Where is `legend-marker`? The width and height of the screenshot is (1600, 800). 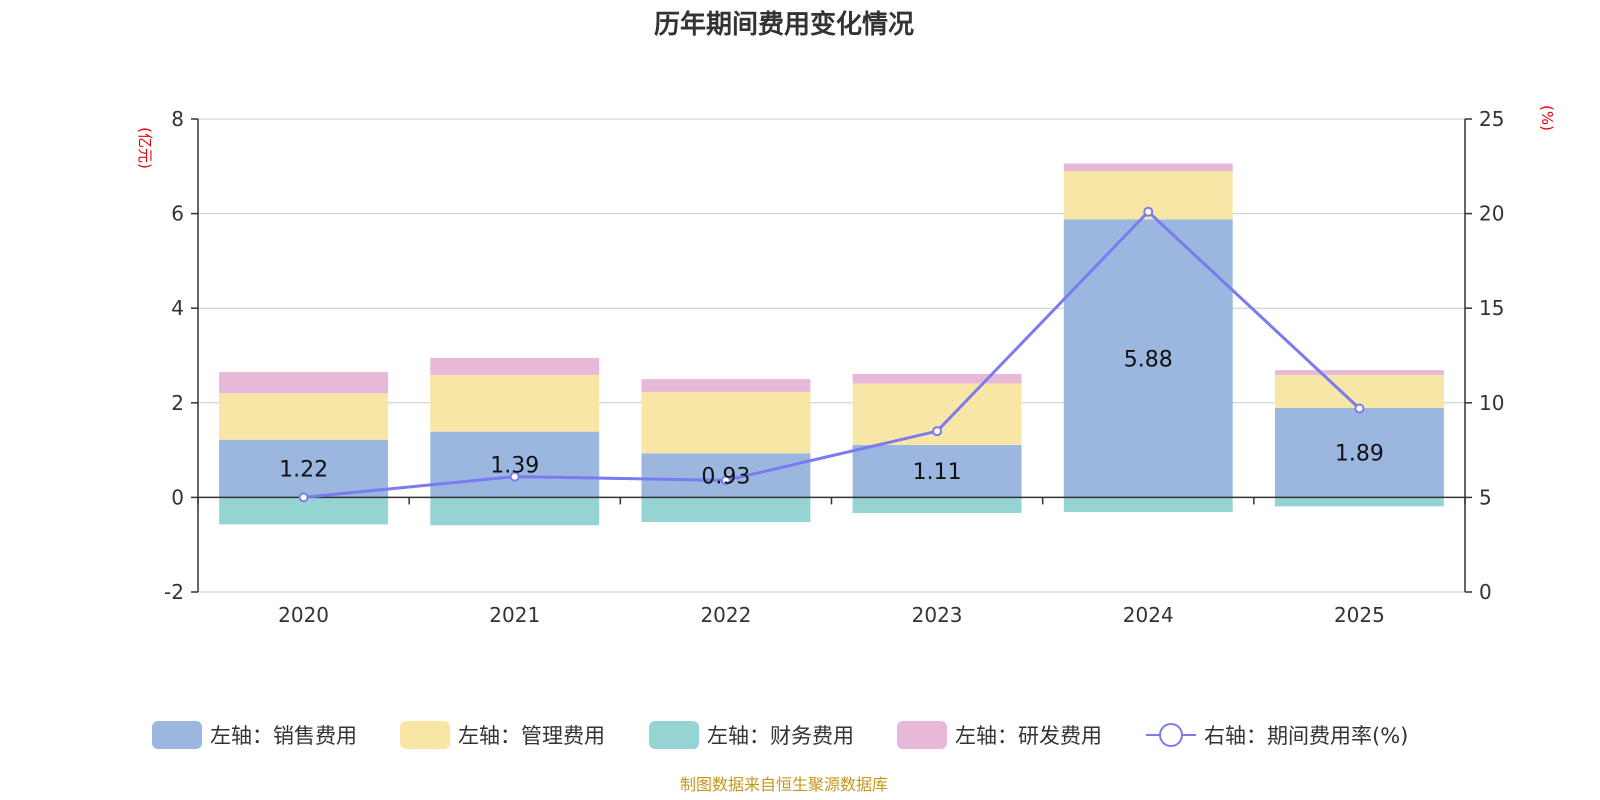 legend-marker is located at coordinates (1171, 735).